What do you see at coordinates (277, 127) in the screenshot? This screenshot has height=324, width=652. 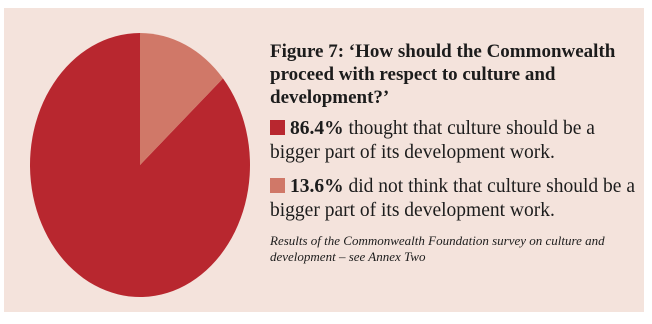 I see `legend-swatch-yes` at bounding box center [277, 127].